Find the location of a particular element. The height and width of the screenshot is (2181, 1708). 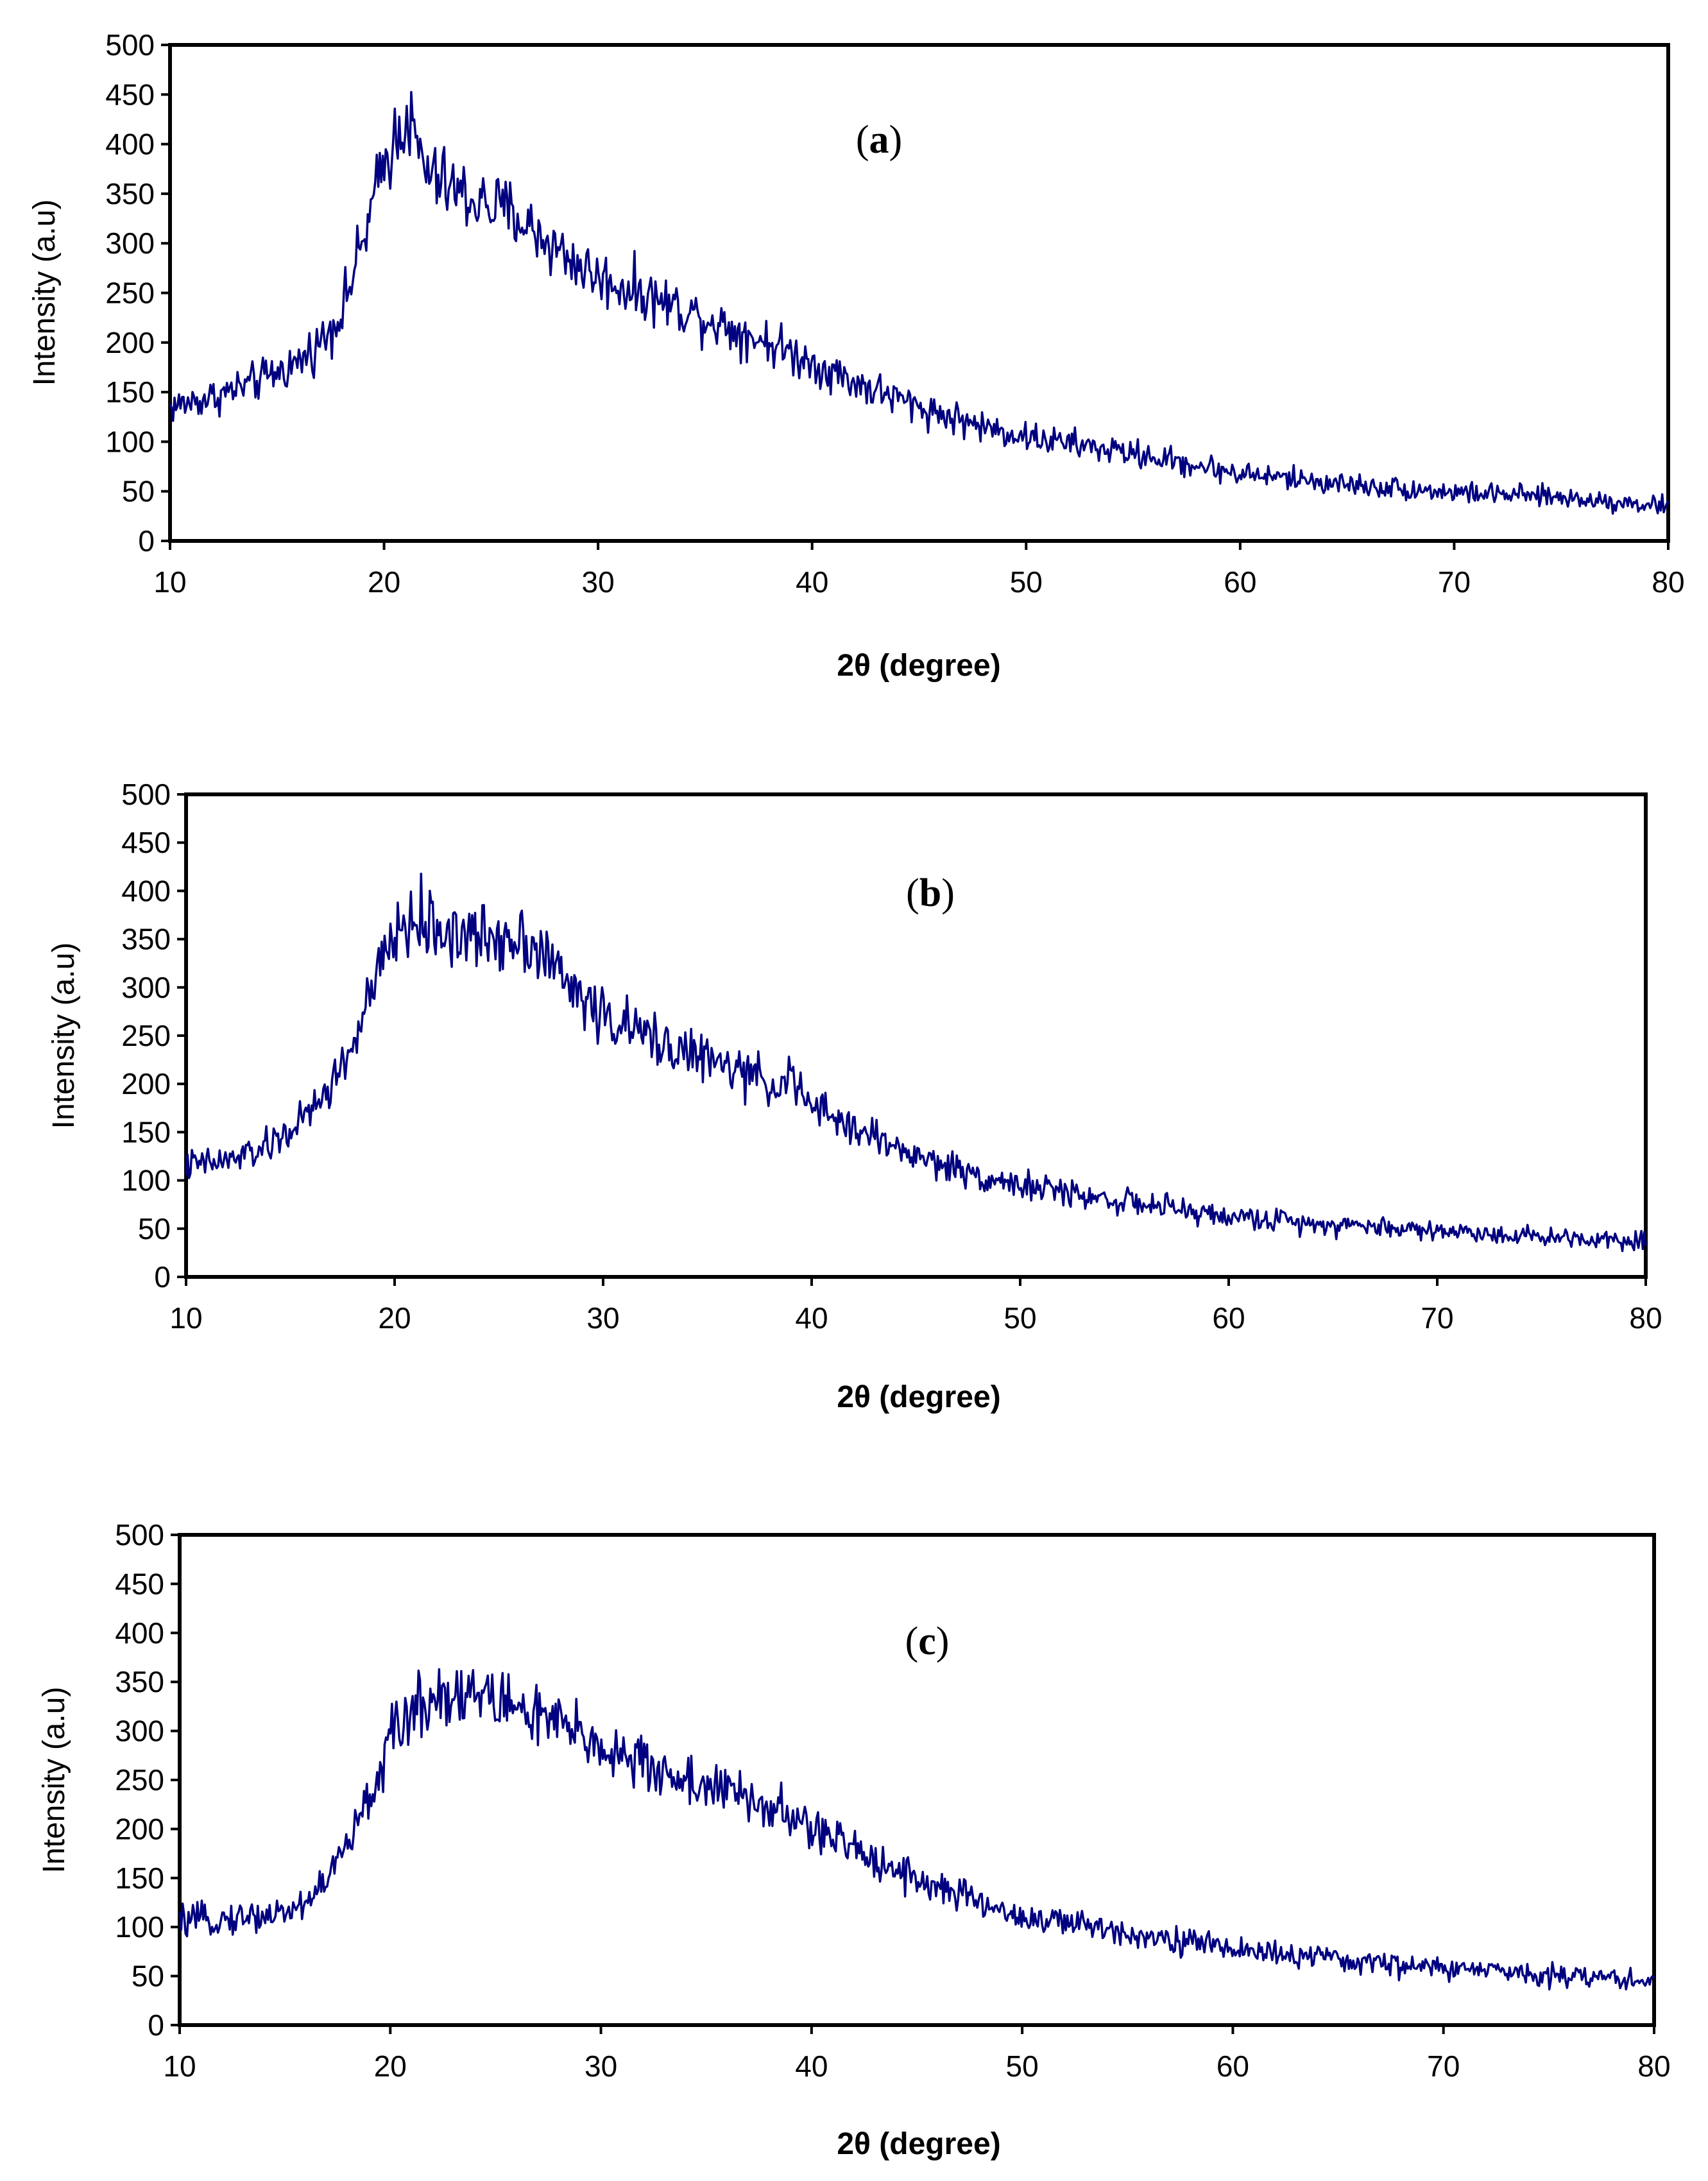

x-axis-title-a: 2θ (degree) is located at coordinates (918, 666).